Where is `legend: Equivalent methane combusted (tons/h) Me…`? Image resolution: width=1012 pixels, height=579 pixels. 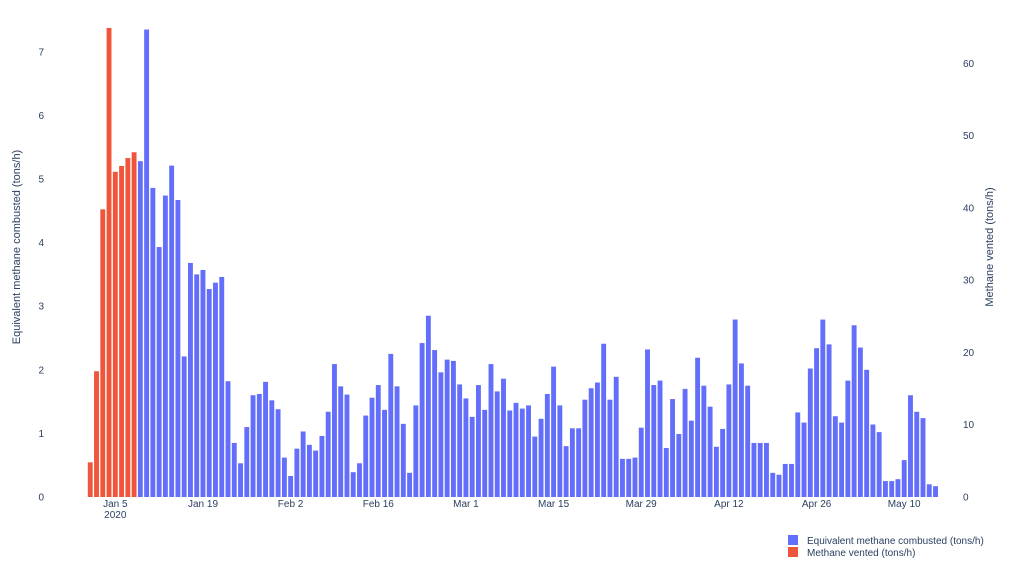
legend: Equivalent methane combusted (tons/h) Me… is located at coordinates (886, 547).